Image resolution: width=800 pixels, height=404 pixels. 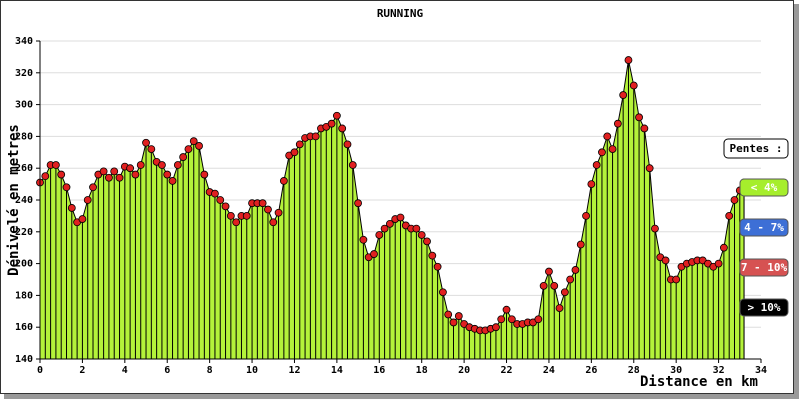 I want to click on x-tick-label: 32, so click(x=719, y=370).